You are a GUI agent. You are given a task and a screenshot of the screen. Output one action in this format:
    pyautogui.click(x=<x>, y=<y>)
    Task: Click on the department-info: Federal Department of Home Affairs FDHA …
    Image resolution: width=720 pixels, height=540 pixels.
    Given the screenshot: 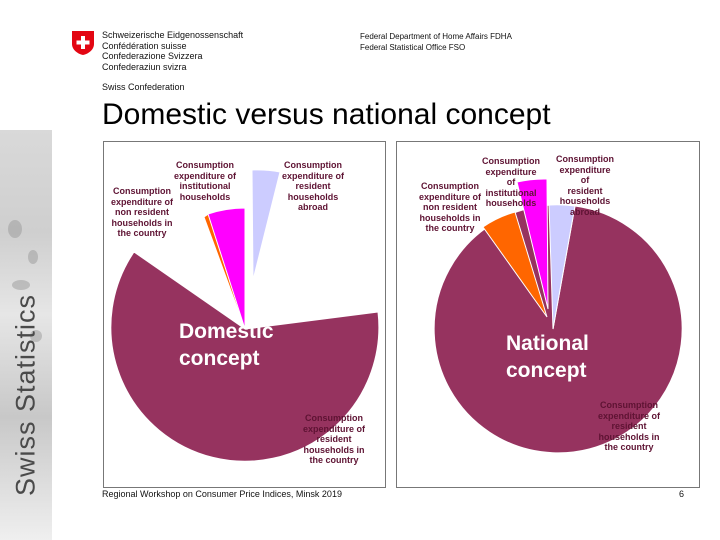 What is the action you would take?
    pyautogui.click(x=436, y=42)
    